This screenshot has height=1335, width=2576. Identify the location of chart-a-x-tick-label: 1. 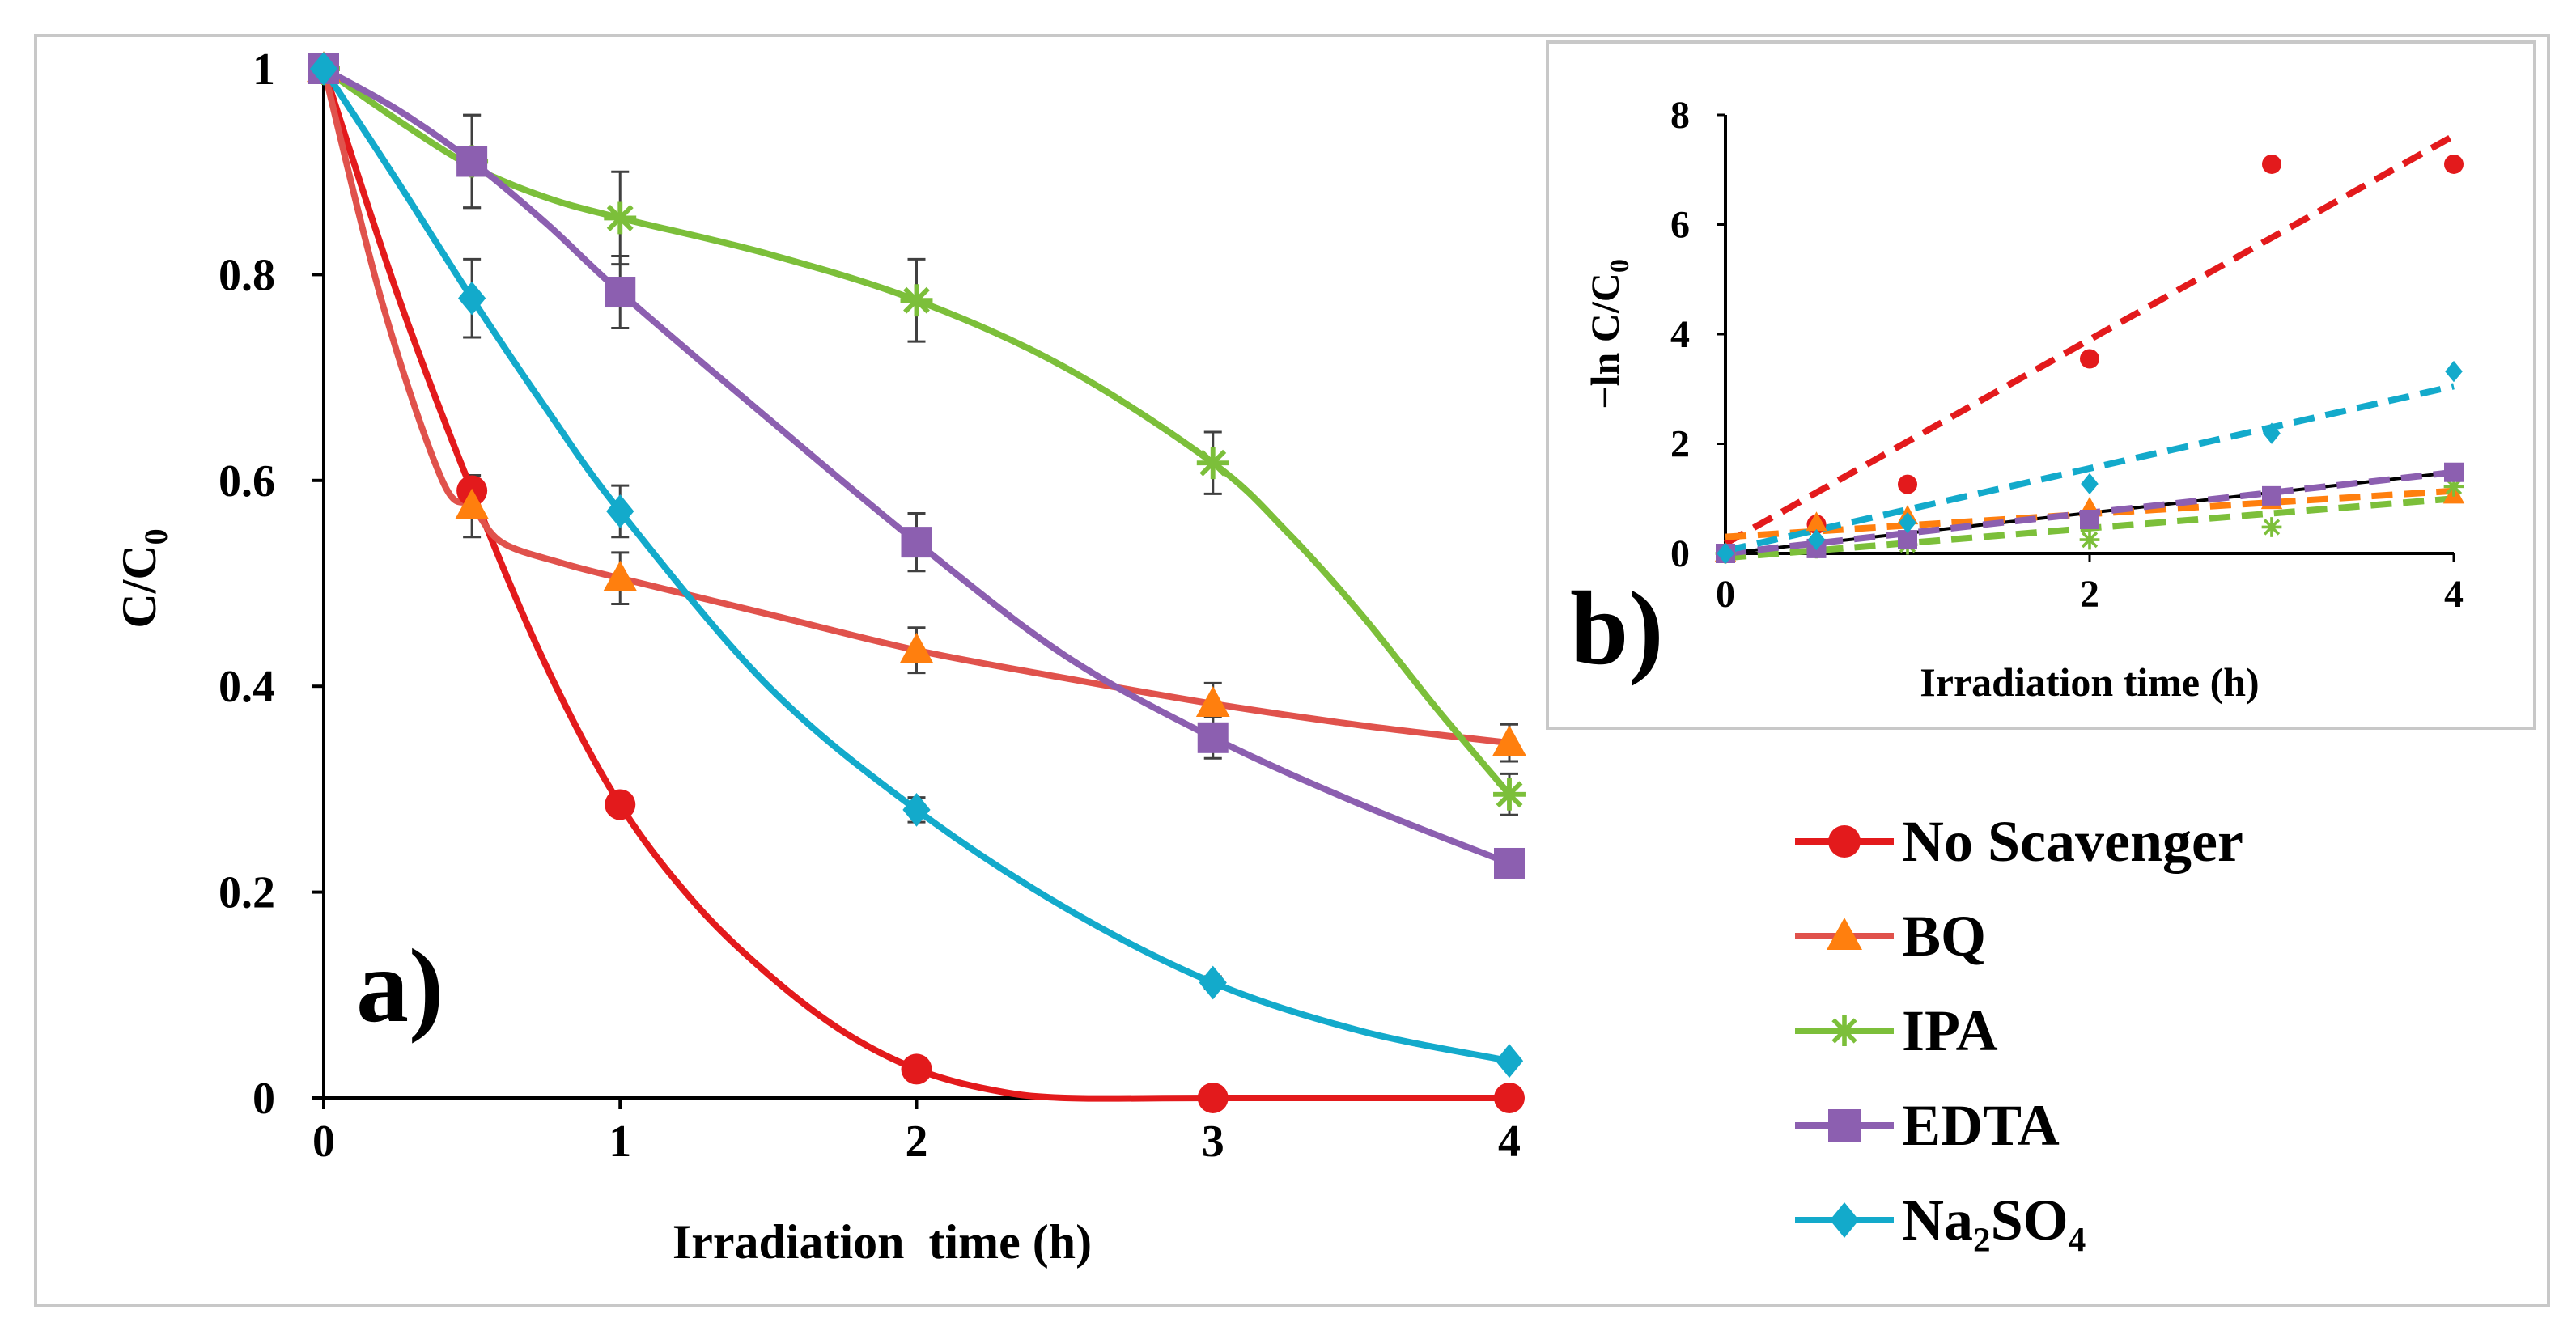
(620, 1142).